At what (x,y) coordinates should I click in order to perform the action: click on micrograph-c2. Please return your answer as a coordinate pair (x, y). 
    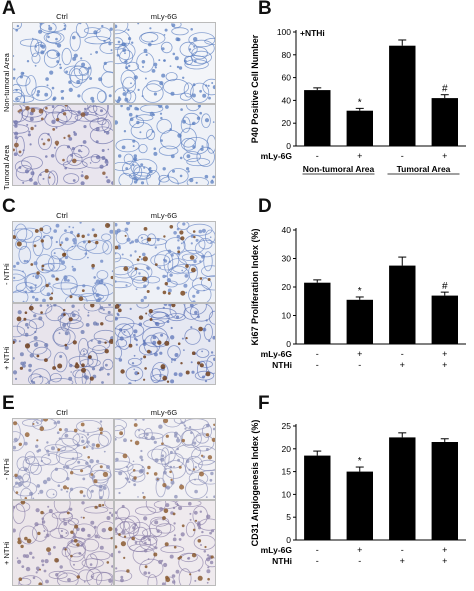
    Looking at the image, I should click on (165, 262).